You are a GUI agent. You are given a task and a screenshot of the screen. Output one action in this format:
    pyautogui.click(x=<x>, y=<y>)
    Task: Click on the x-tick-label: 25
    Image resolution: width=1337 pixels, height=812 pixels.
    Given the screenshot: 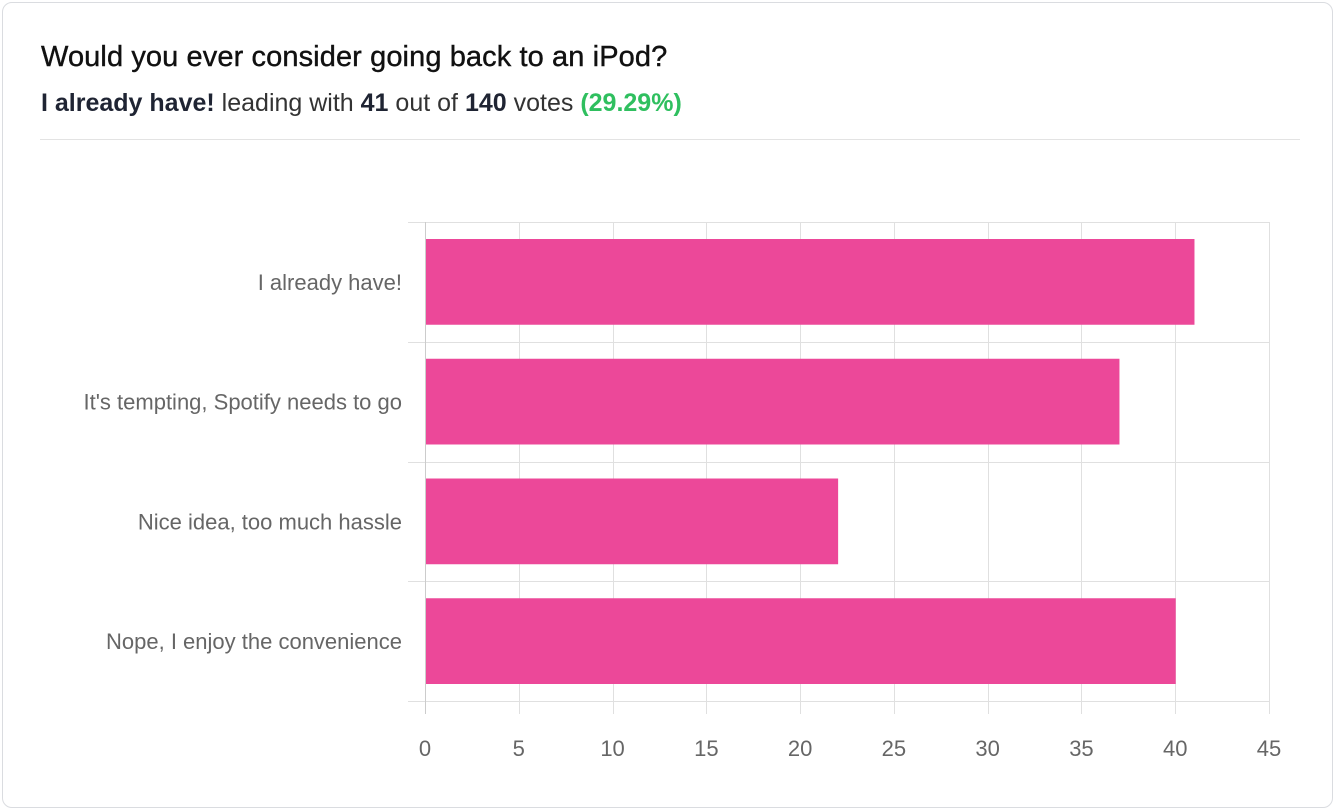 What is the action you would take?
    pyautogui.click(x=894, y=748)
    